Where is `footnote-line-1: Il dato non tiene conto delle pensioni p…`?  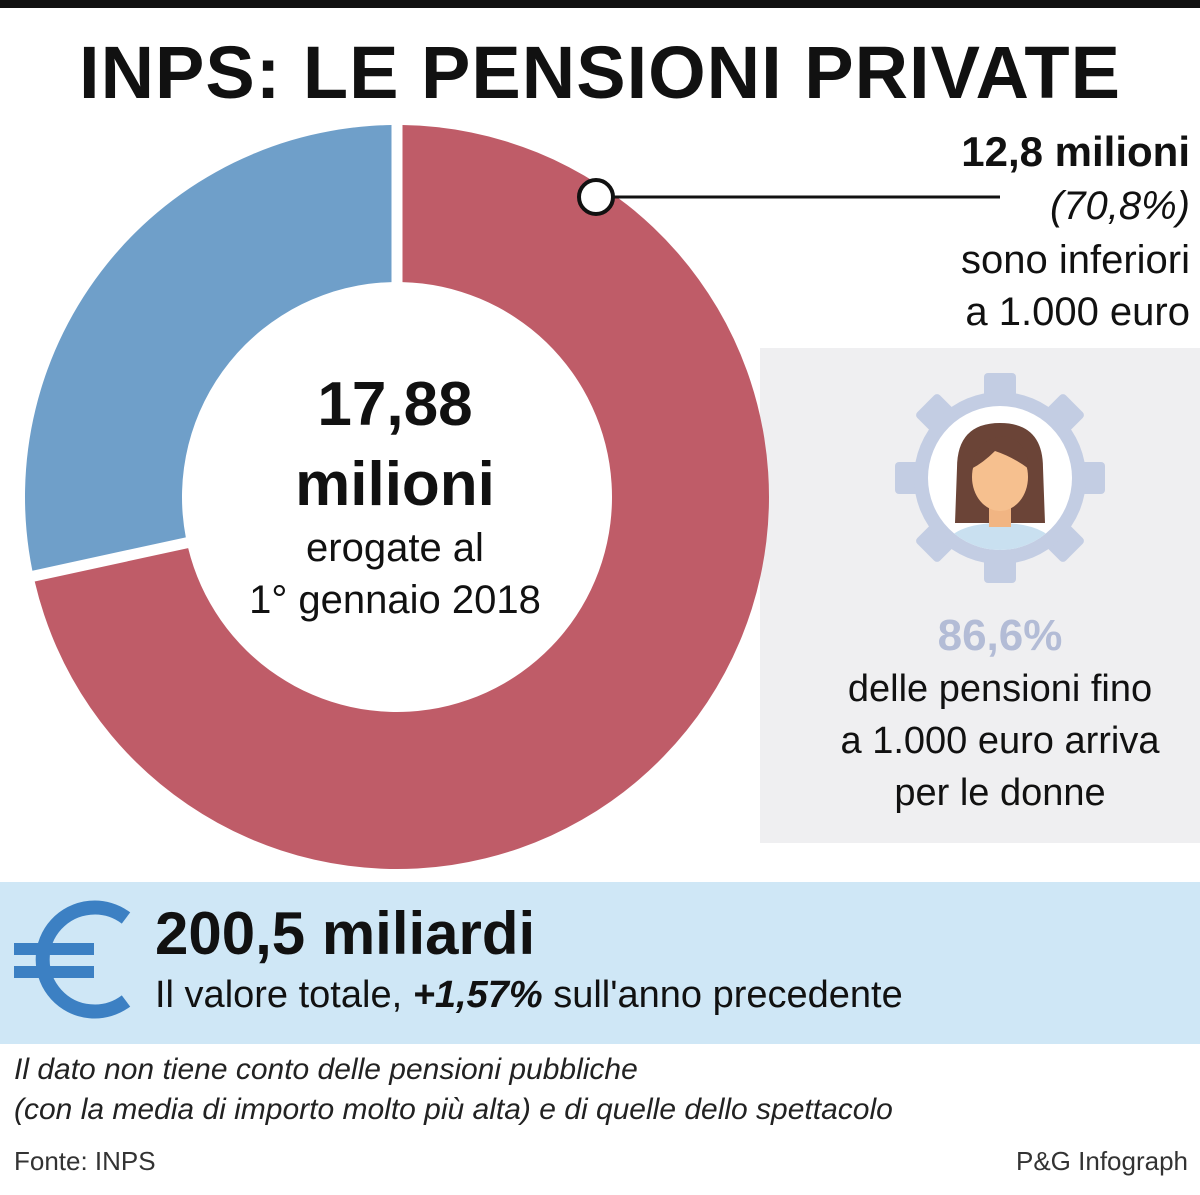 footnote-line-1: Il dato non tiene conto delle pensioni p… is located at coordinates (326, 1069).